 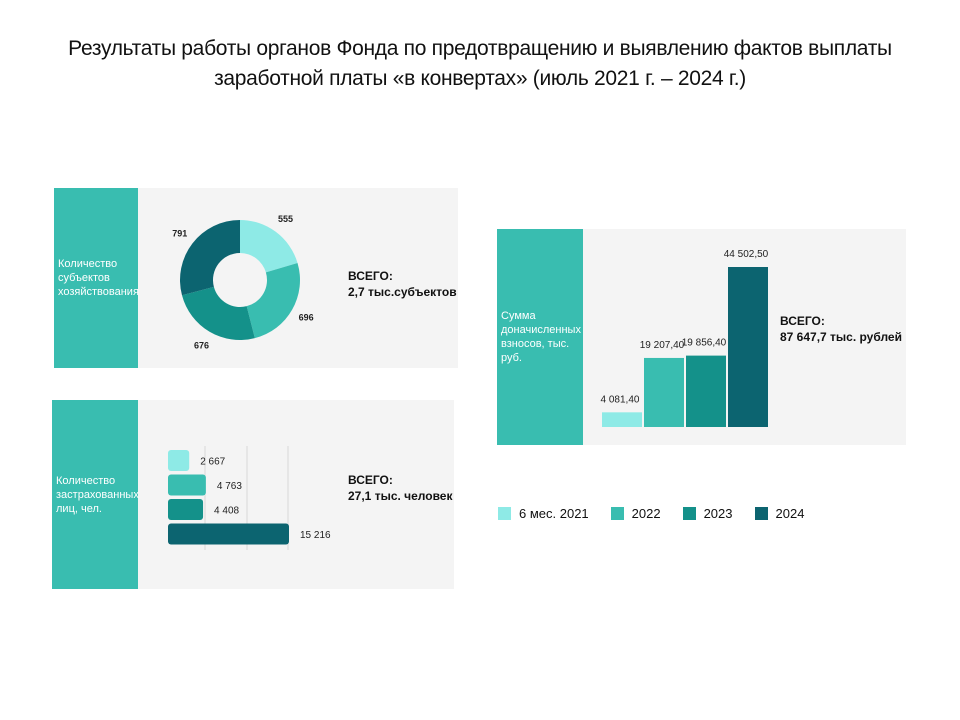 I want to click on contributions-label-line: руб., so click(x=511, y=358).